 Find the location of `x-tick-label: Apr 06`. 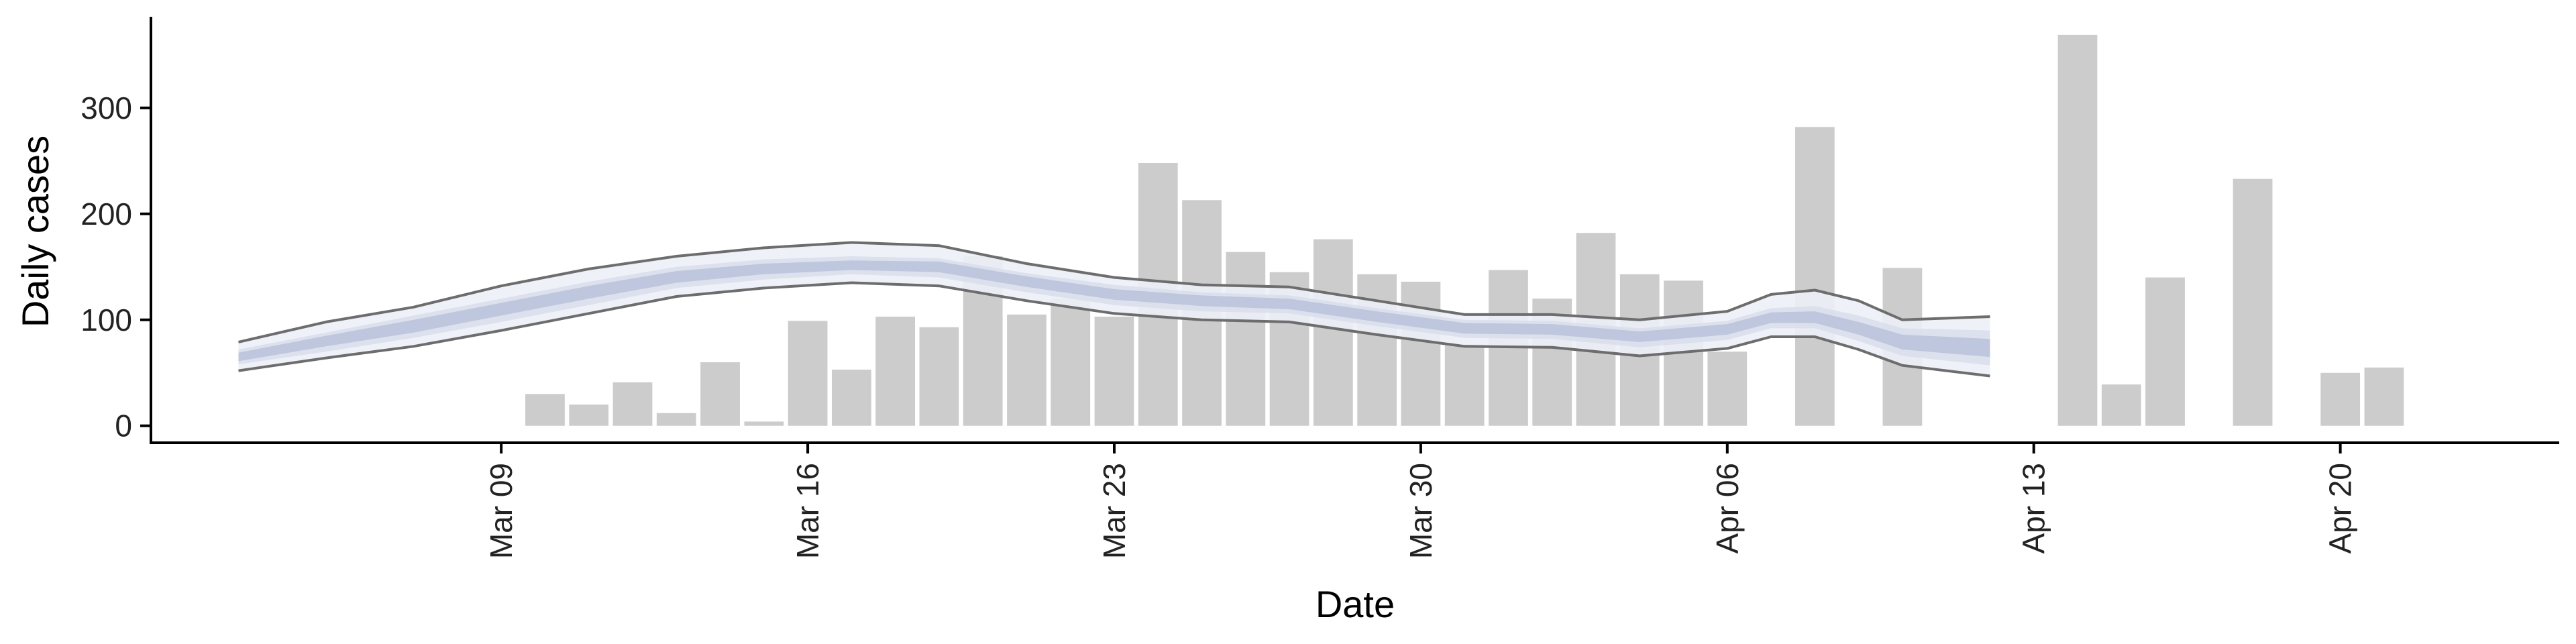

x-tick-label: Apr 06 is located at coordinates (1727, 508).